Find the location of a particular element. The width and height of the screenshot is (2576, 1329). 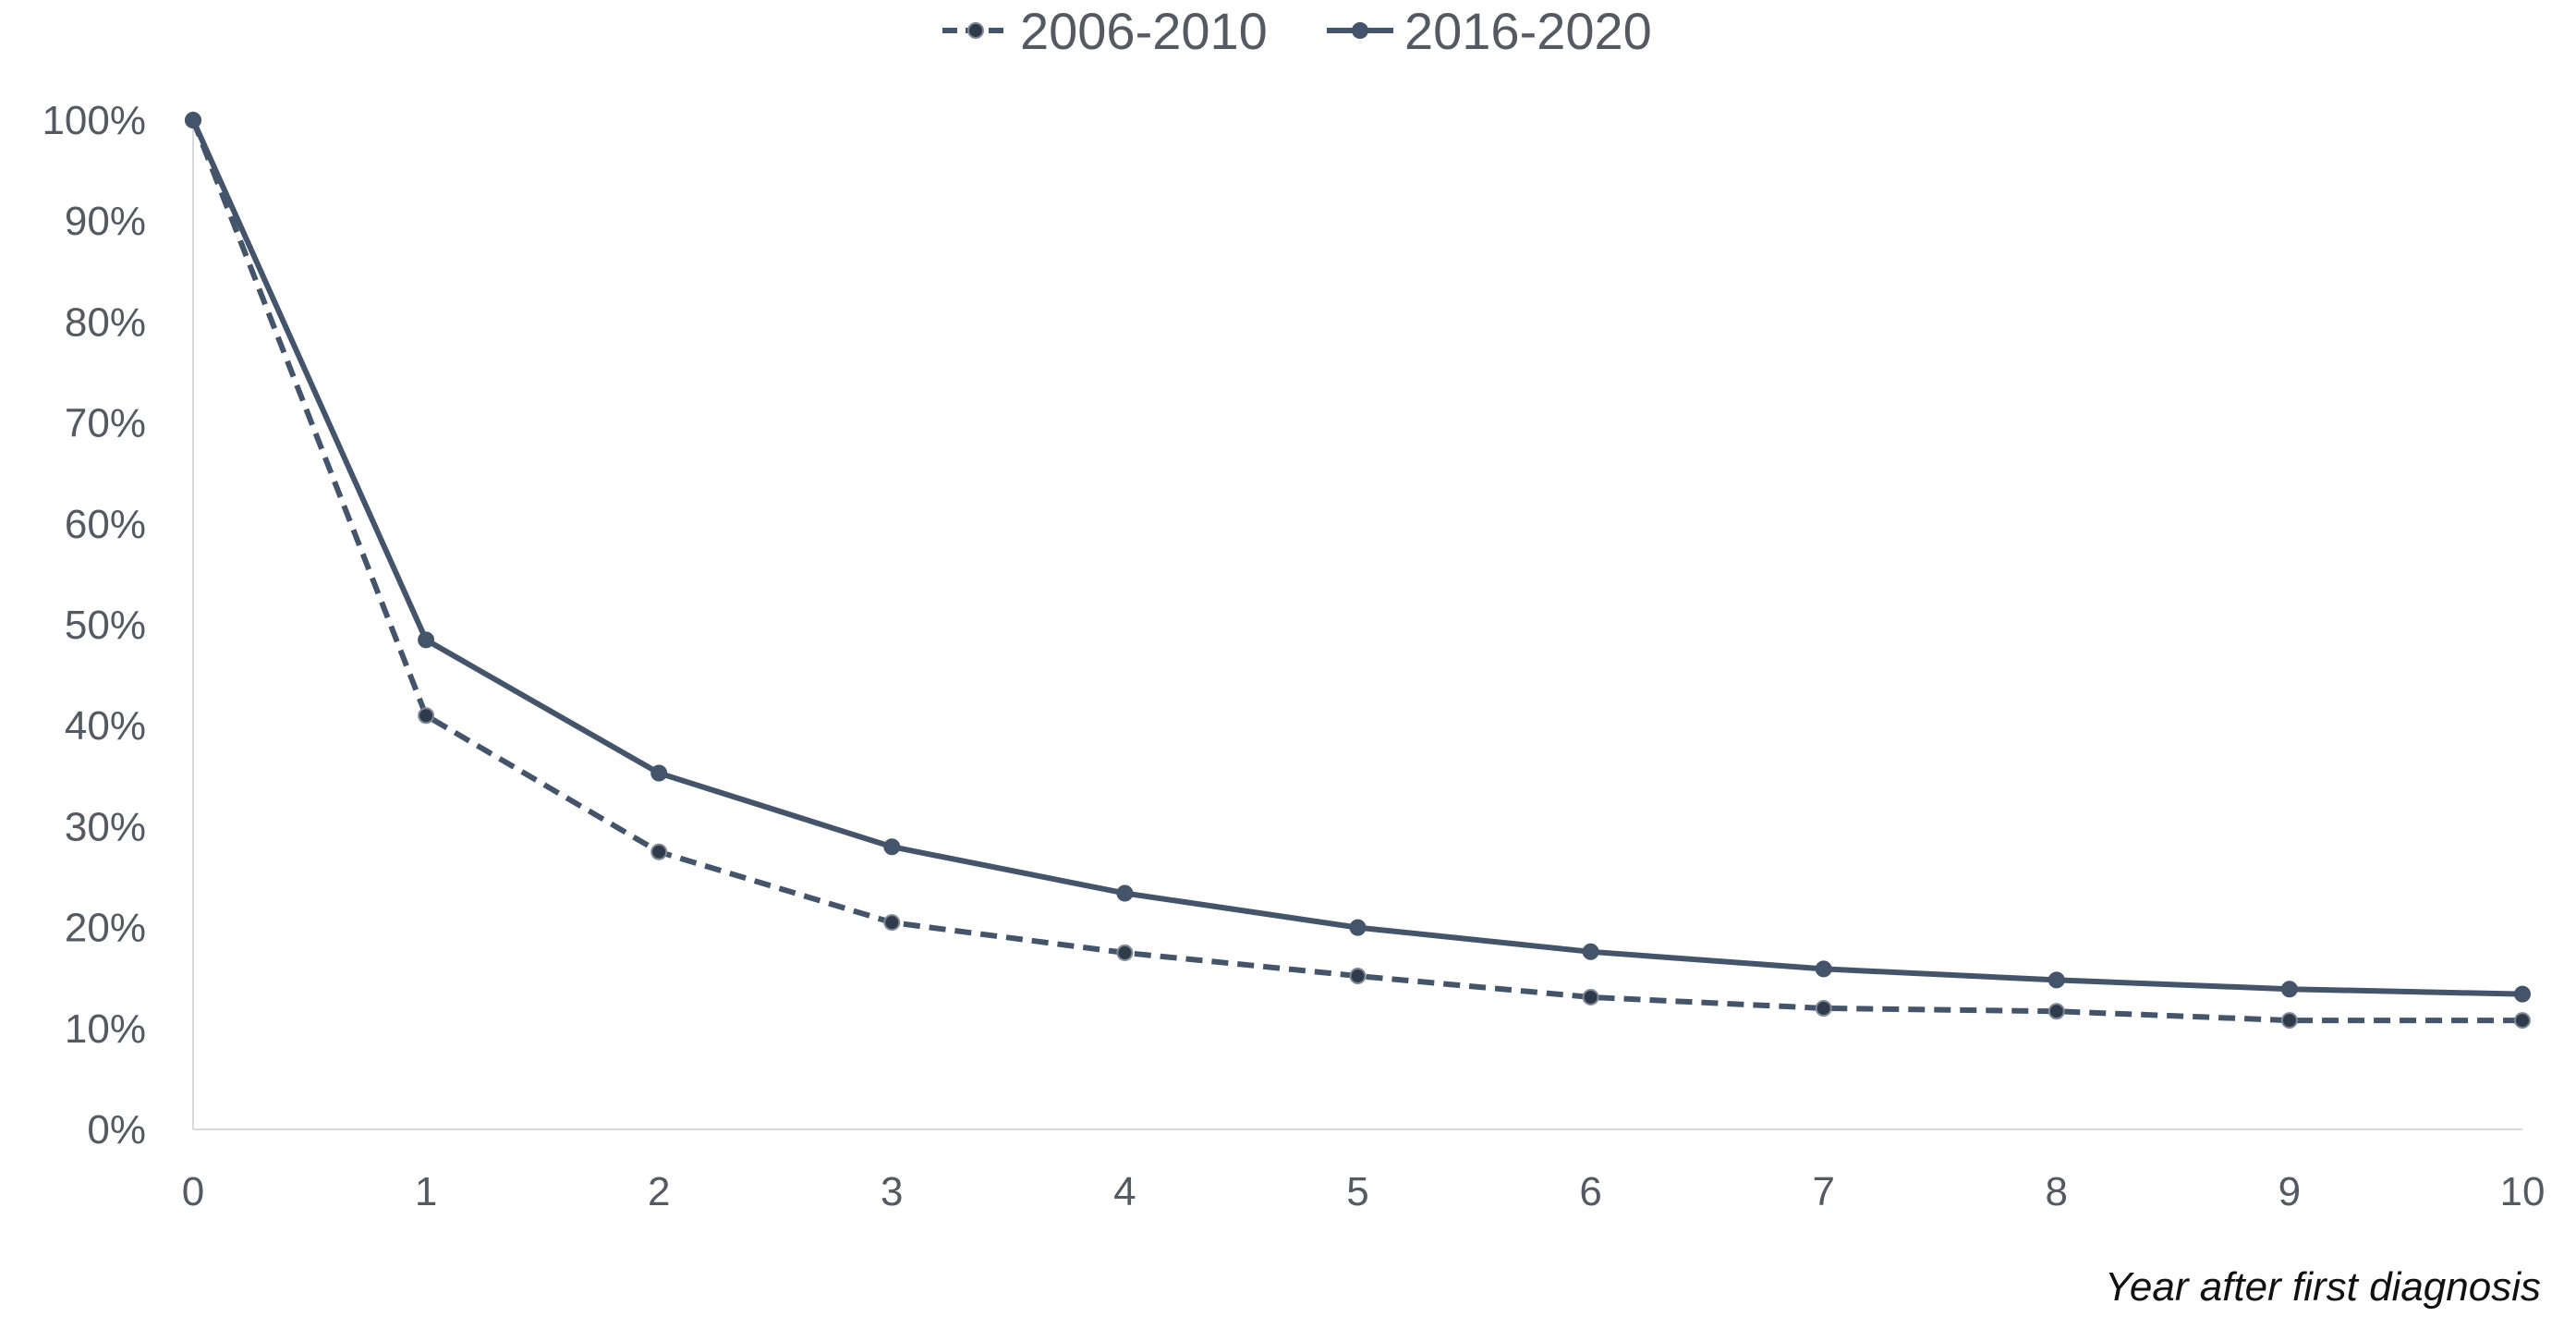

x-tick-label-10: 10 is located at coordinates (2523, 1191).